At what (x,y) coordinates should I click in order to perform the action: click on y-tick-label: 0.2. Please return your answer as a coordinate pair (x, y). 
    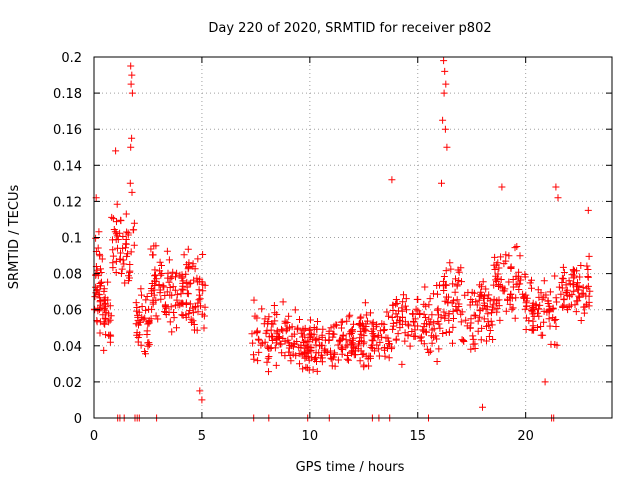
    Looking at the image, I should click on (71, 58).